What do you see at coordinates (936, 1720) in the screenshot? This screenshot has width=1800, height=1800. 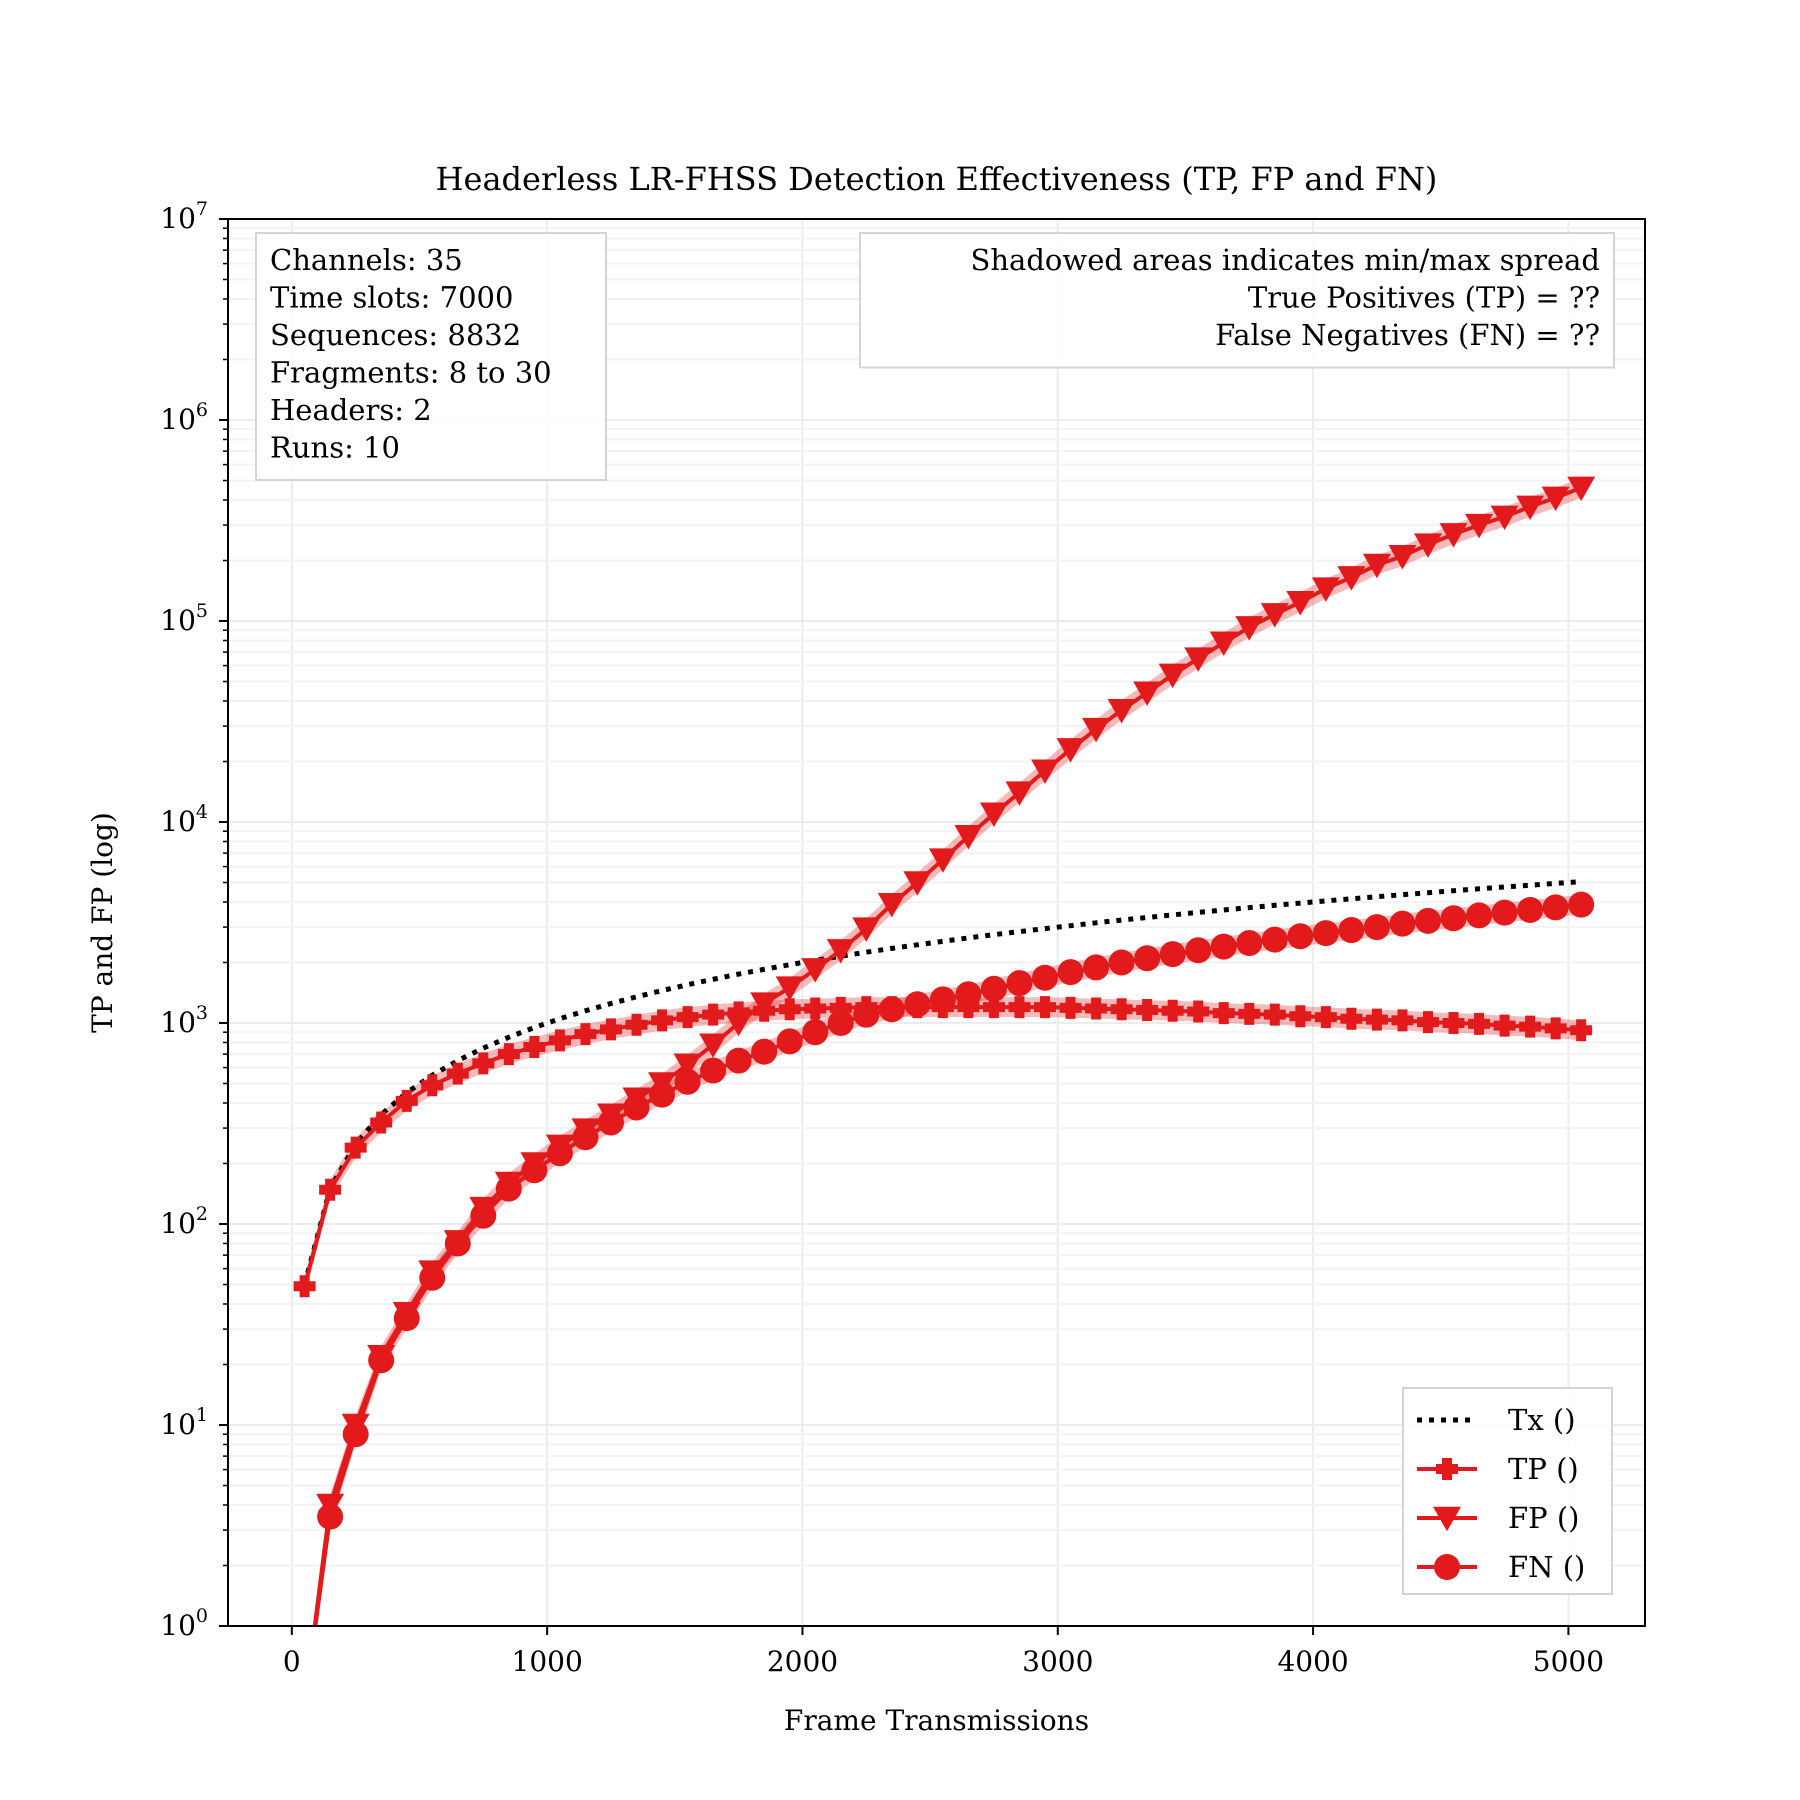 I see `x-axis-label: Frame Transmissions` at bounding box center [936, 1720].